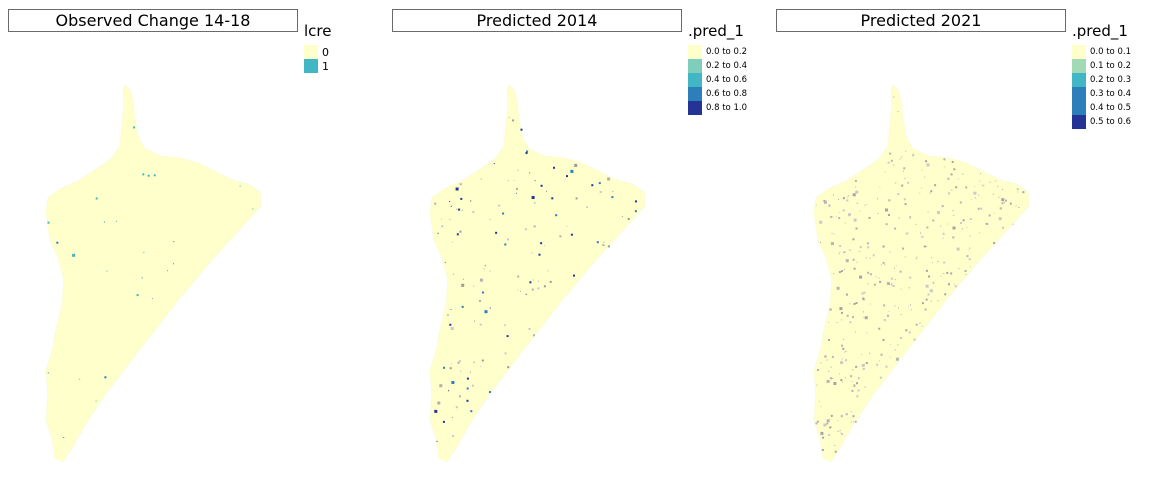 The height and width of the screenshot is (480, 1152). I want to click on legend-swatch, so click(695, 94).